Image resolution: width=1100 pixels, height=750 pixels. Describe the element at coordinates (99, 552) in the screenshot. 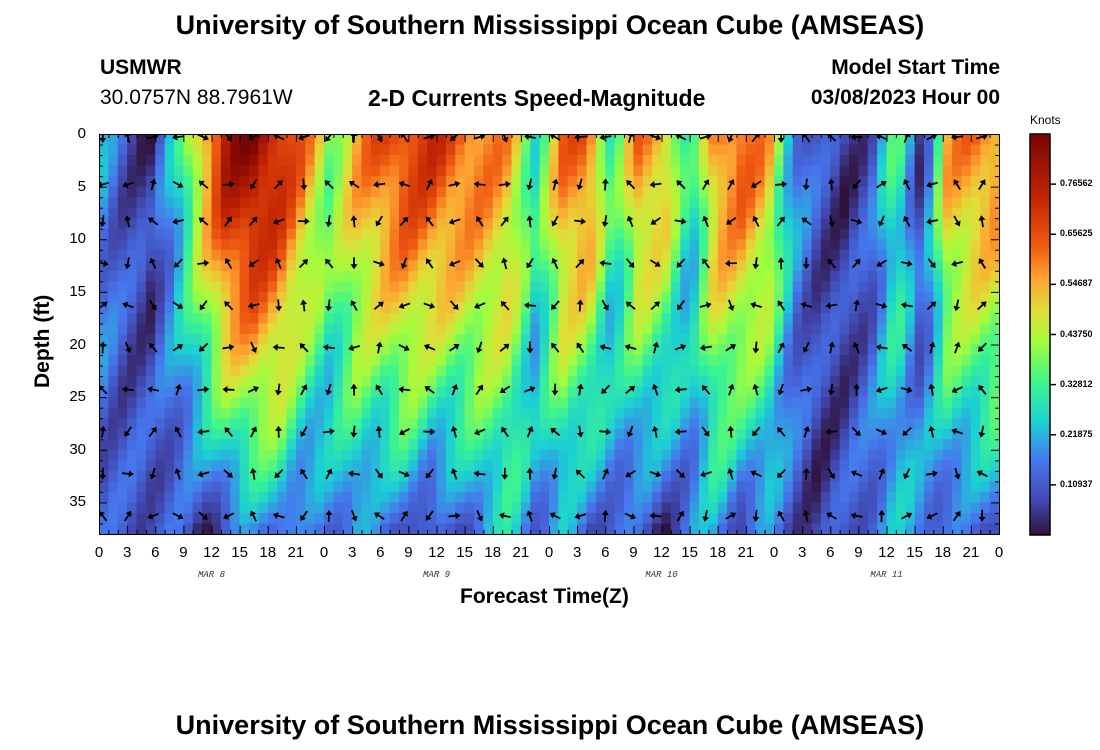

I see `x-tick-label: 0` at that location.